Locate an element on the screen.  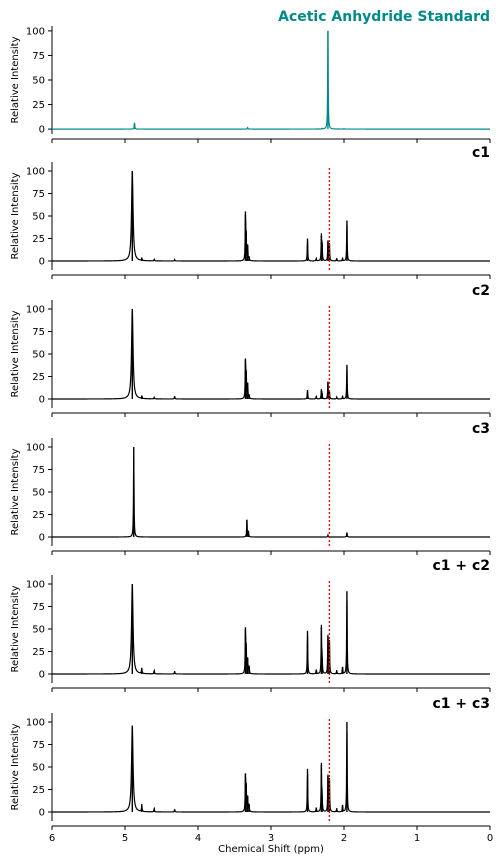
x-tick-label: 4 is located at coordinates (198, 838).